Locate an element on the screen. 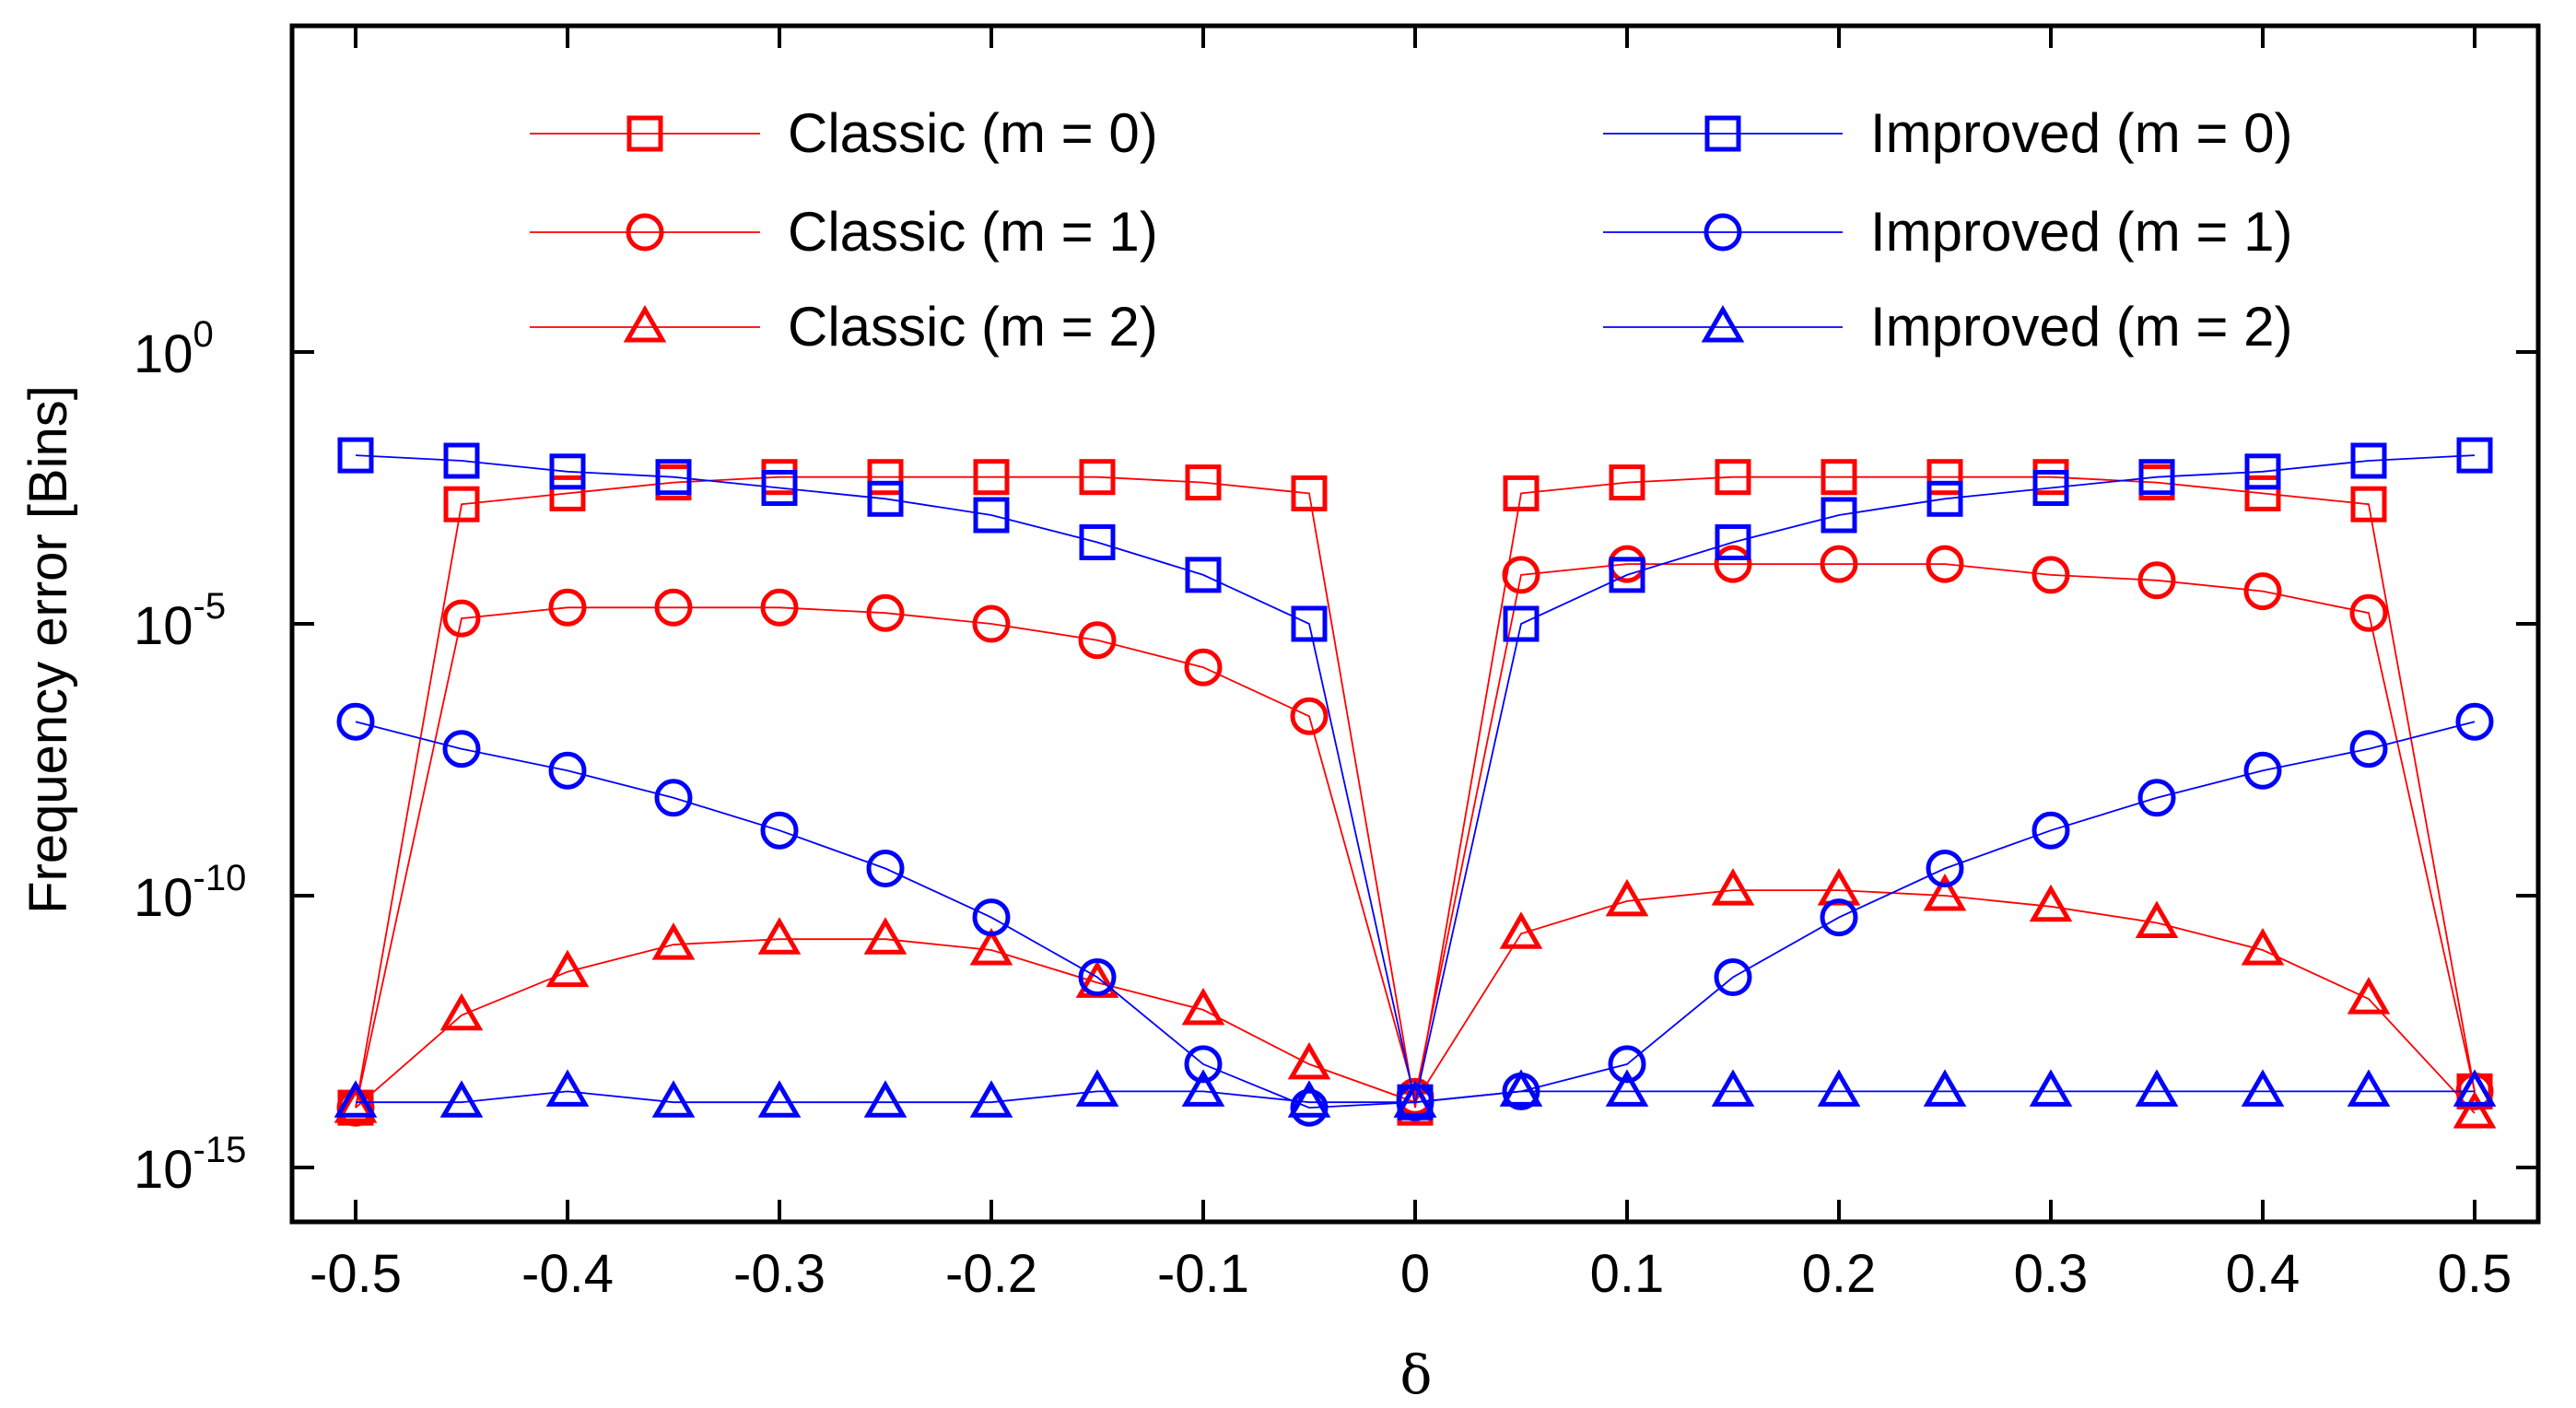 The width and height of the screenshot is (2576, 1408). legend-label: Improved (m = 1) is located at coordinates (2081, 232).